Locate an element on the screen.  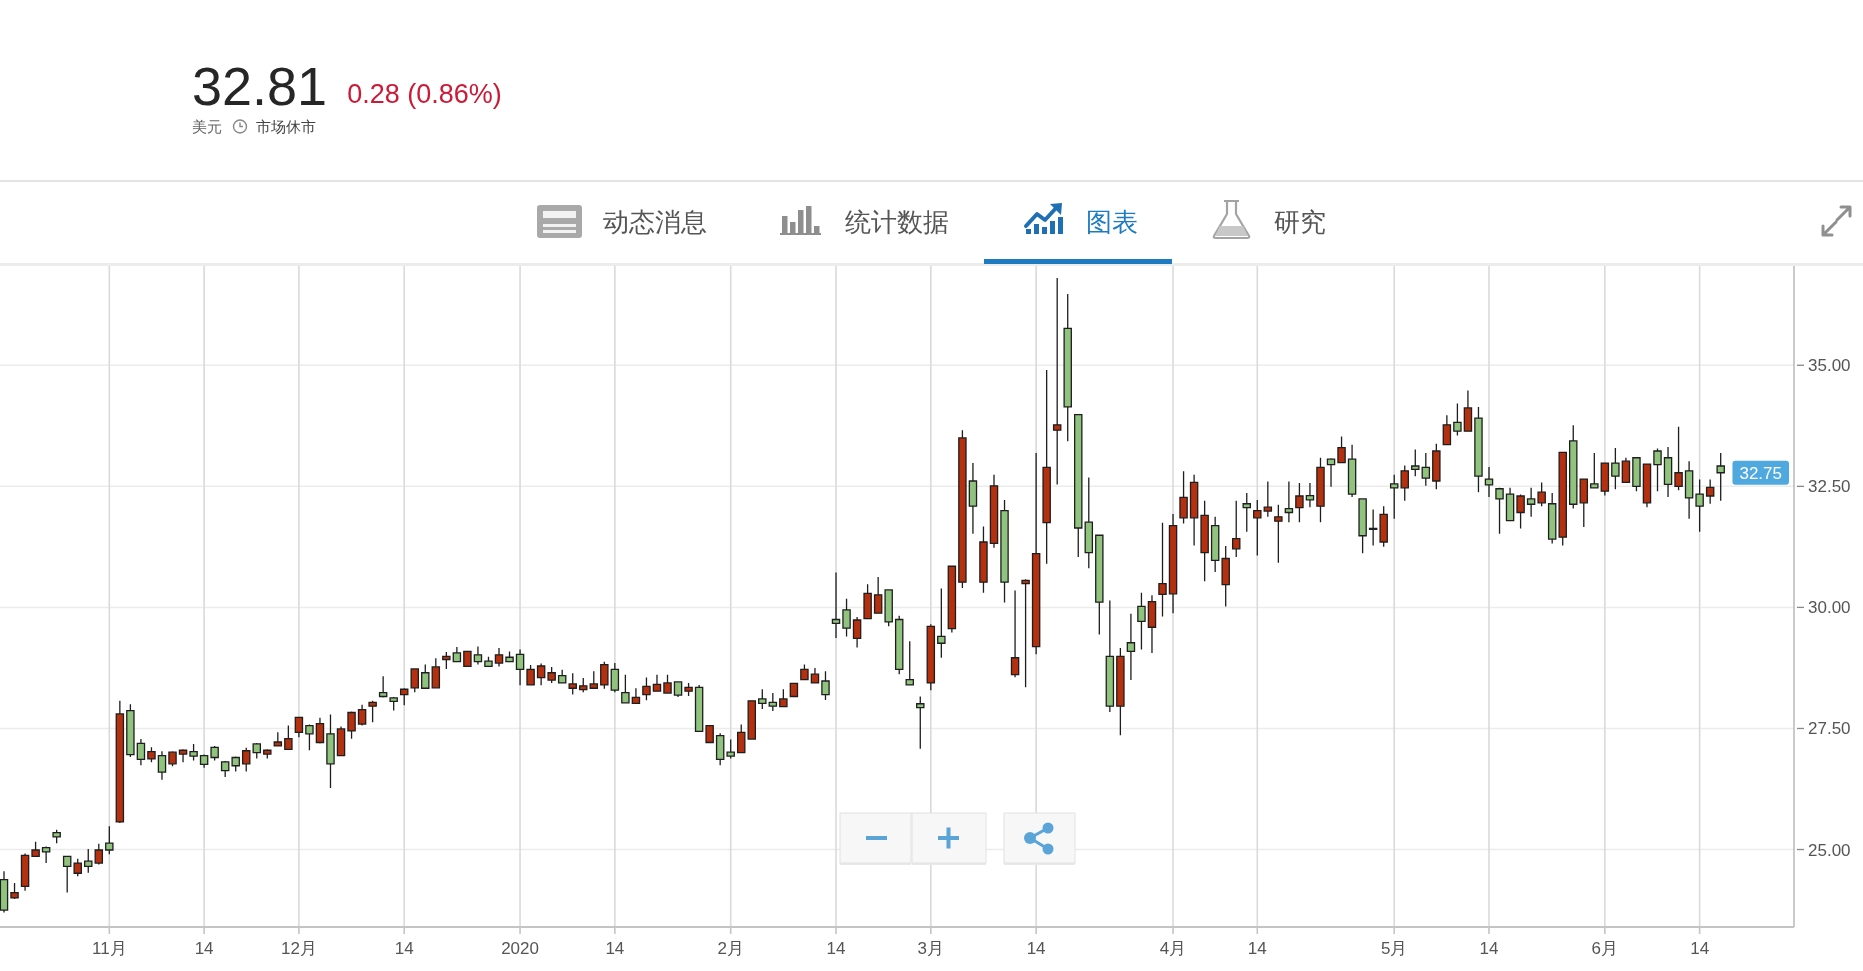
x-tick-label: 4月 is located at coordinates (1173, 948).